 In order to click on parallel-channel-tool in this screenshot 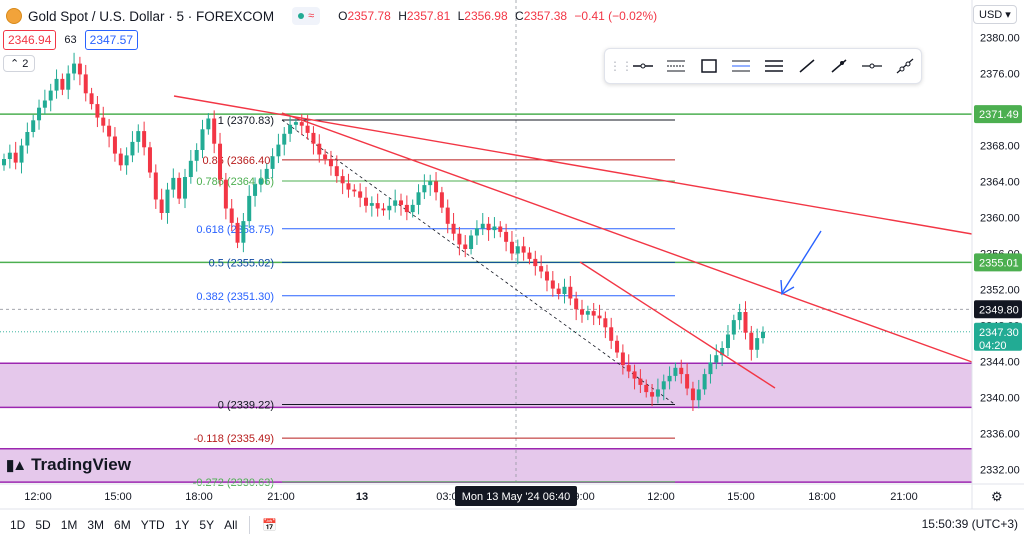, I will do `click(741, 66)`.